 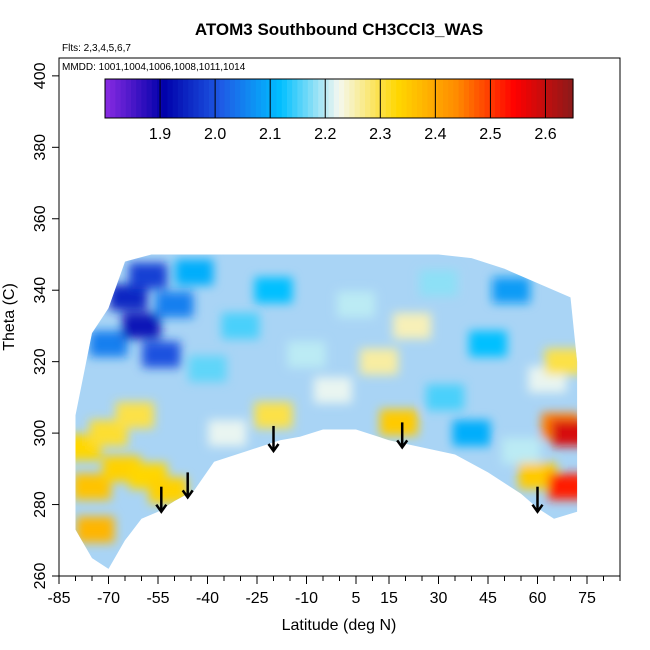 I want to click on x-tick-label: 75, so click(x=587, y=598).